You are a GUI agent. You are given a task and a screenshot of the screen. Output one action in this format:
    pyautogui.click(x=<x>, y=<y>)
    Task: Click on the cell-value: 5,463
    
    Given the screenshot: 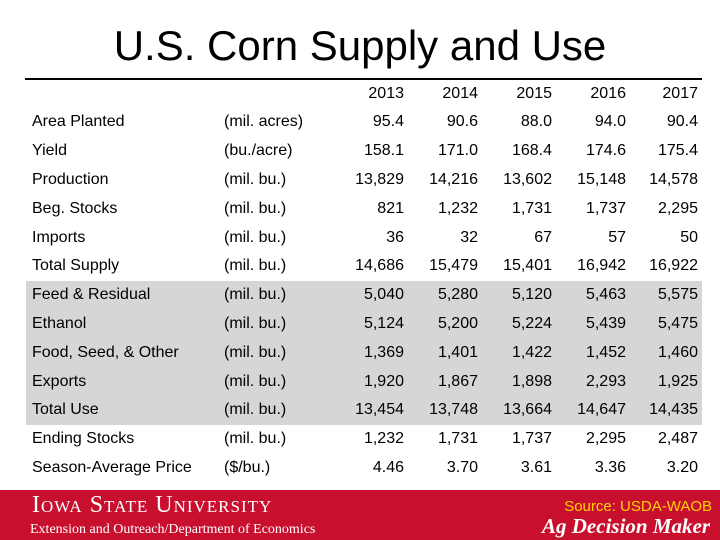 What is the action you would take?
    pyautogui.click(x=593, y=295)
    